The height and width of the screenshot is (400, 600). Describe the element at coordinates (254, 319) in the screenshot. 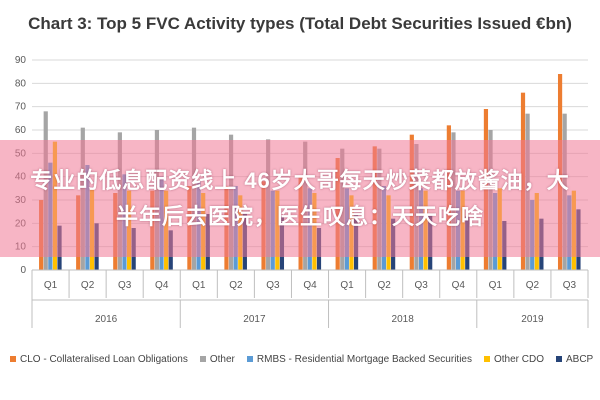

I see `year-label: 2017` at that location.